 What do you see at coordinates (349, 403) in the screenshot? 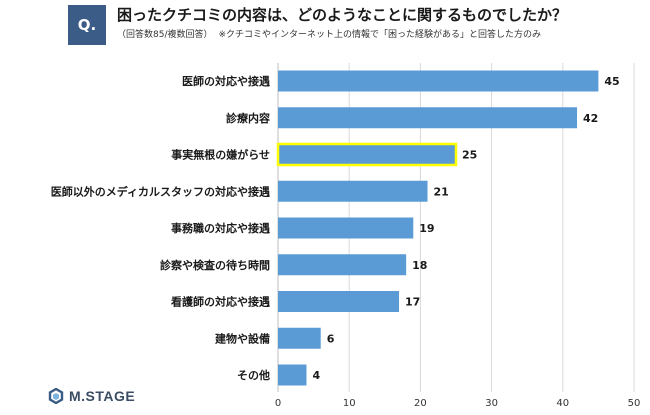
I see `x-tick-label: 10` at bounding box center [349, 403].